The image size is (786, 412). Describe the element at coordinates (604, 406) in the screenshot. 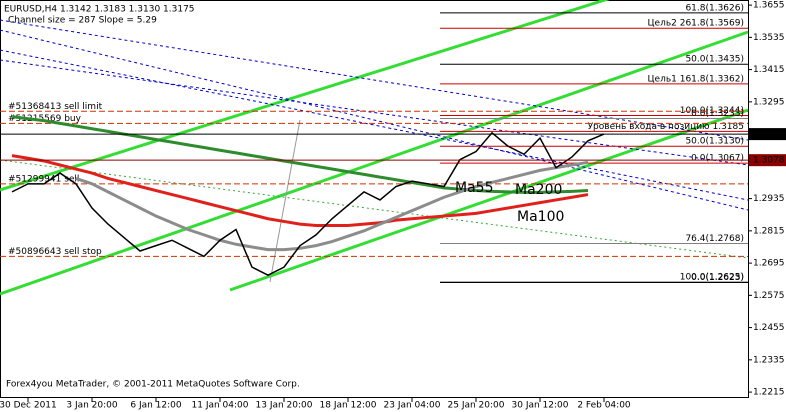

I see `x-tick-label: 2 Feb 04:00` at that location.